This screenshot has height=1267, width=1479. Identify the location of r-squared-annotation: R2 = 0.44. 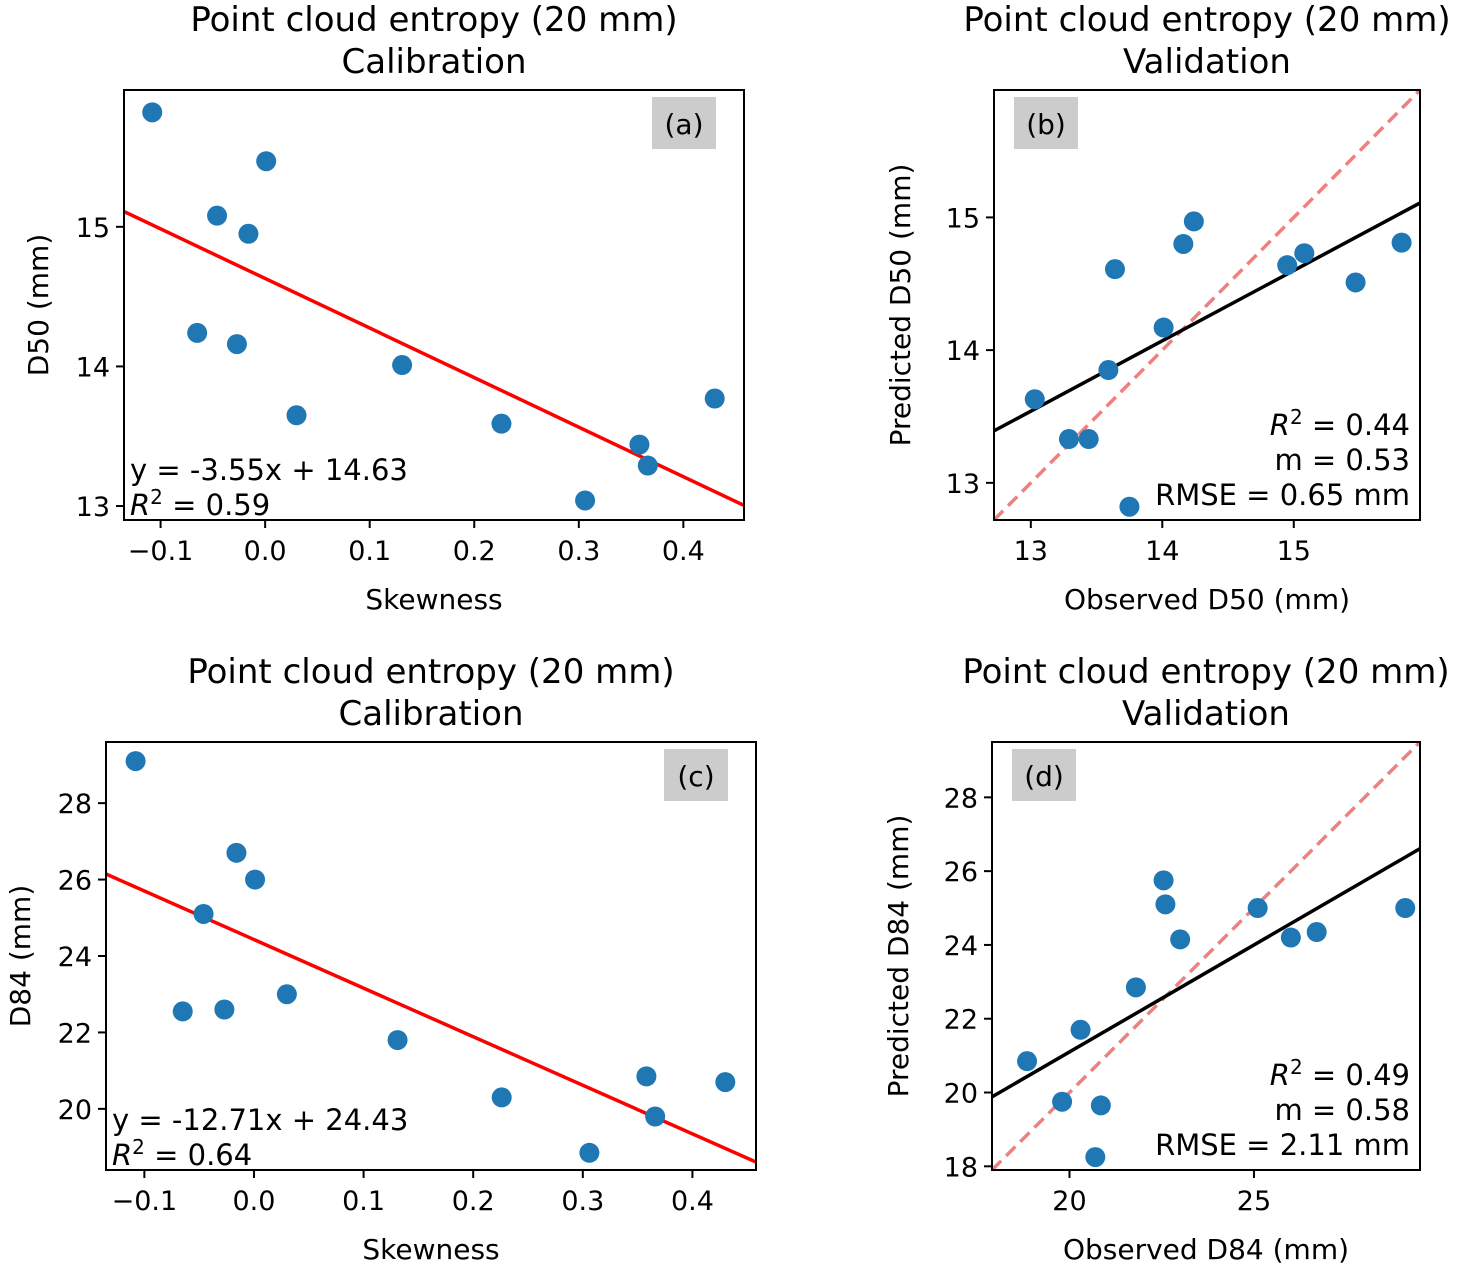
(1340, 423).